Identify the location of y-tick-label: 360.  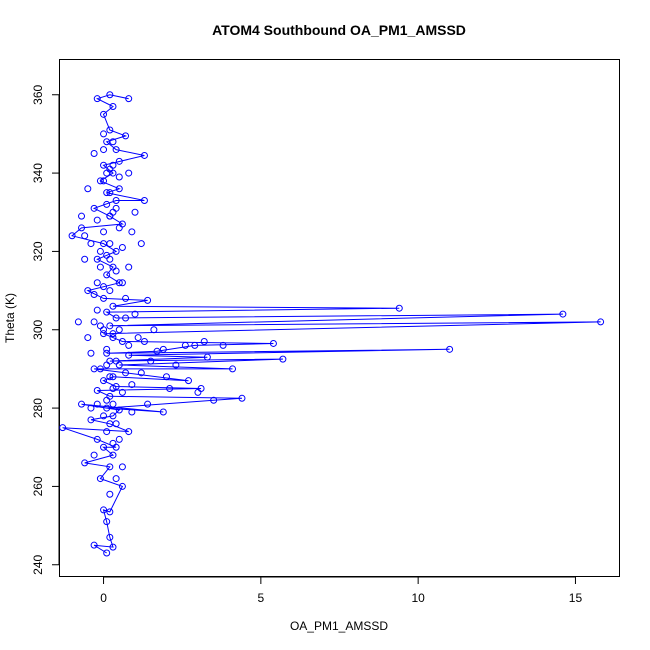
(38, 94).